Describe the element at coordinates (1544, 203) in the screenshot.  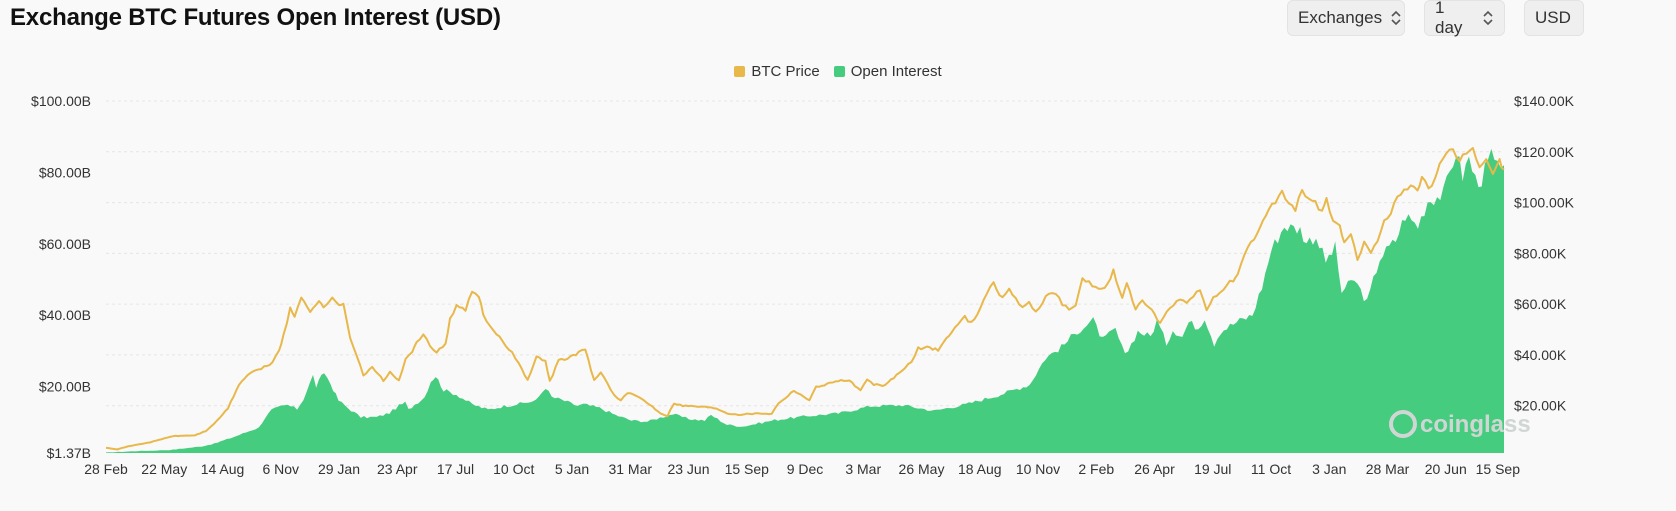
I see `y-right-tick-label: $100.00K` at that location.